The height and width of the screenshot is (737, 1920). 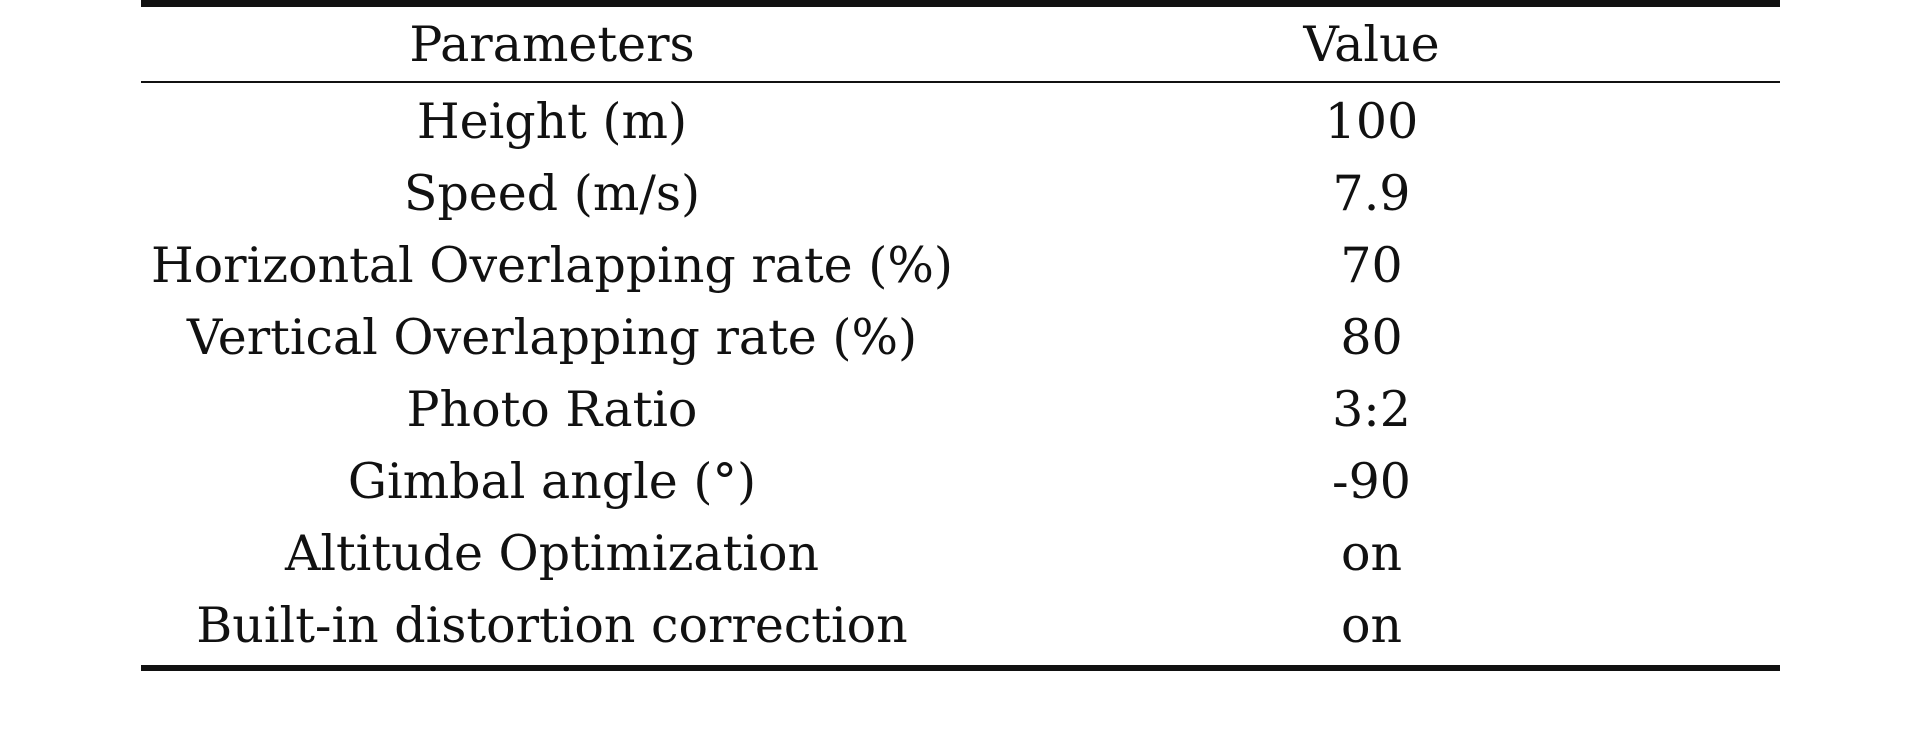 I want to click on table-header-rule, so click(x=960, y=82).